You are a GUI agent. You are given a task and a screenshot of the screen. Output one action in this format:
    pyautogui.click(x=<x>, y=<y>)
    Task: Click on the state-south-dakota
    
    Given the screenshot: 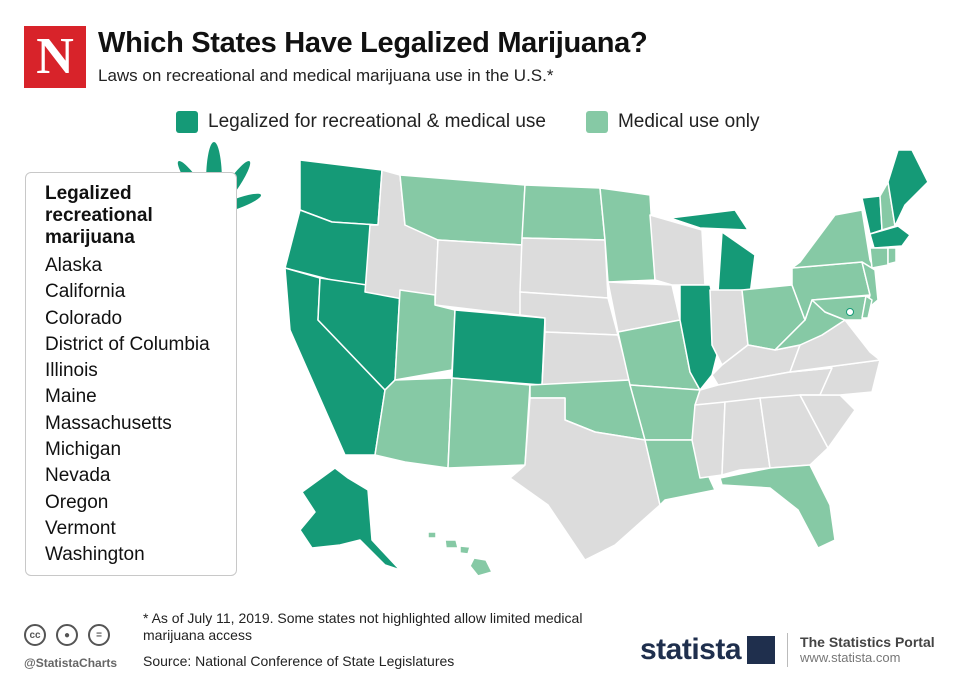 What is the action you would take?
    pyautogui.click(x=564, y=268)
    